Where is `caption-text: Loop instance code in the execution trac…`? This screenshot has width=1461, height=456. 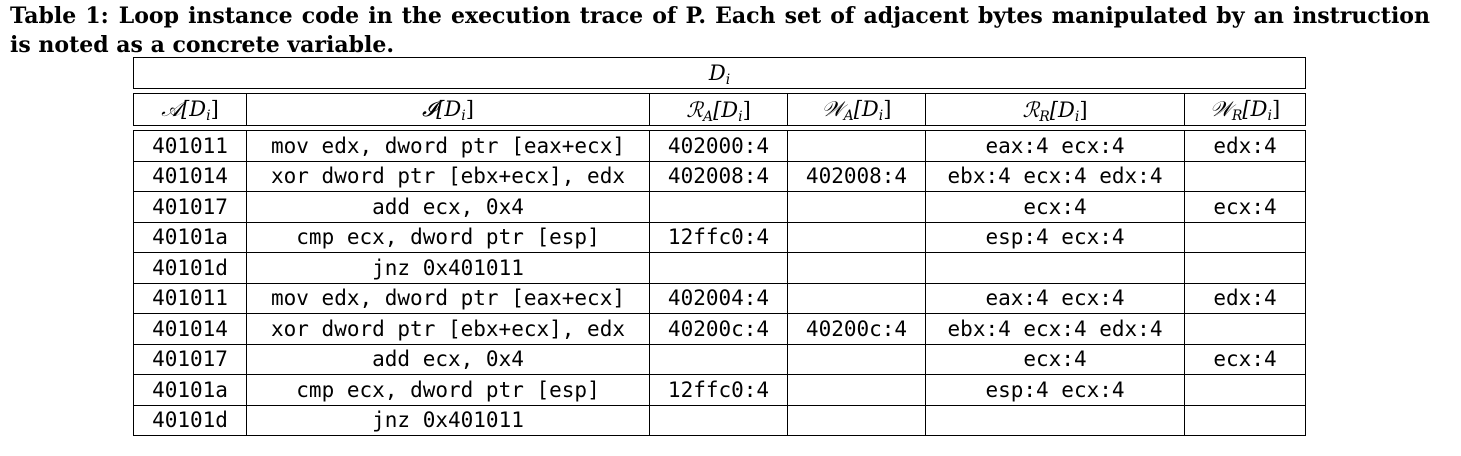 caption-text: Loop instance code in the execution trac… is located at coordinates (720, 30).